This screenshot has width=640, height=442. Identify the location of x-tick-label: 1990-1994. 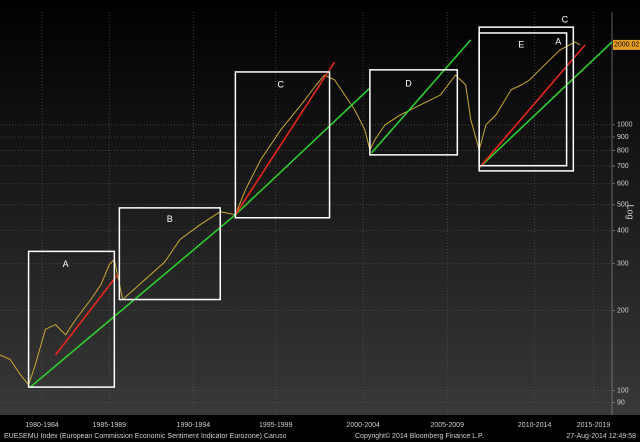
(194, 425).